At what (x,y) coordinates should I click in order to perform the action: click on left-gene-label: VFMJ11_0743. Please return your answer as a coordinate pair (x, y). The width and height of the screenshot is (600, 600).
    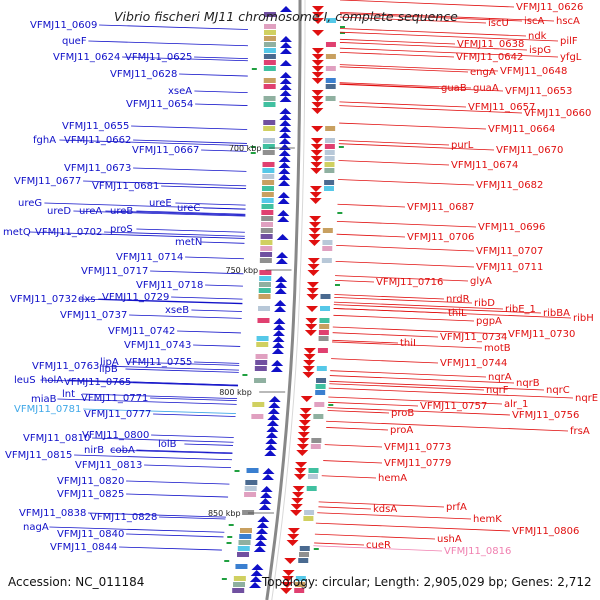
    Looking at the image, I should click on (157, 345).